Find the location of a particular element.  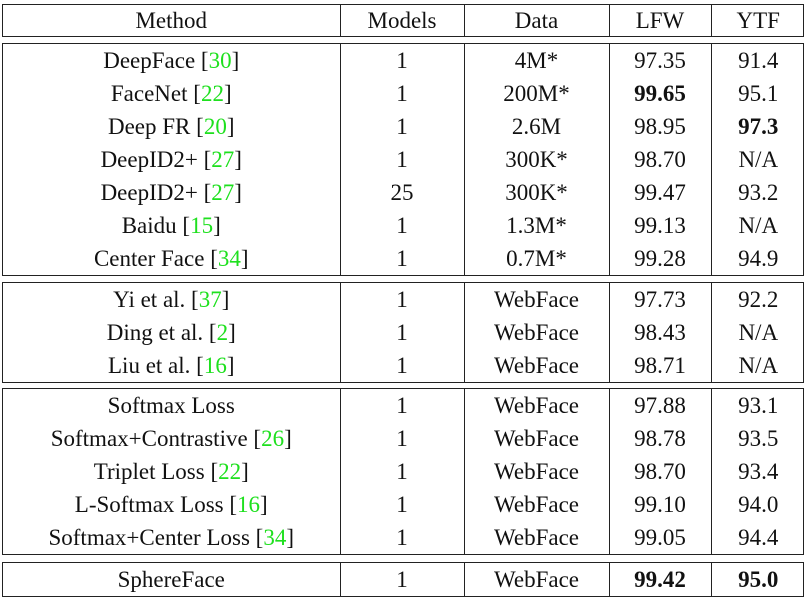

data-cell: 2.6M is located at coordinates (536, 126).